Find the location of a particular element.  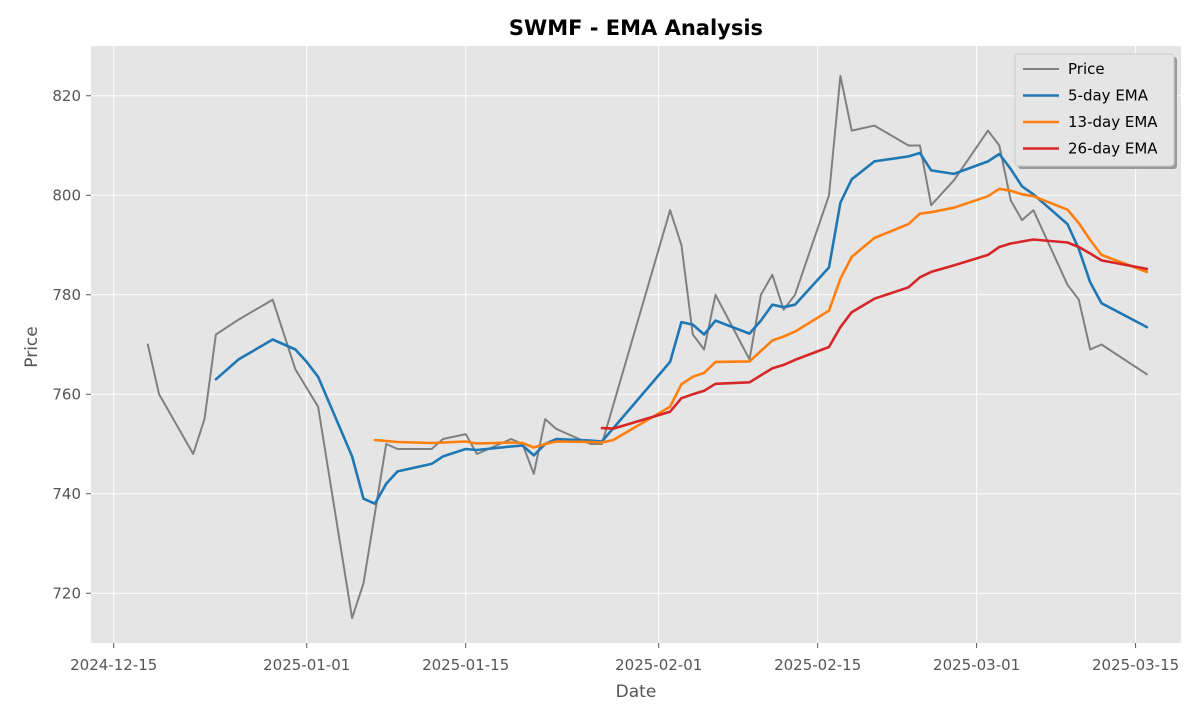

legend-label: Price is located at coordinates (1086, 69).